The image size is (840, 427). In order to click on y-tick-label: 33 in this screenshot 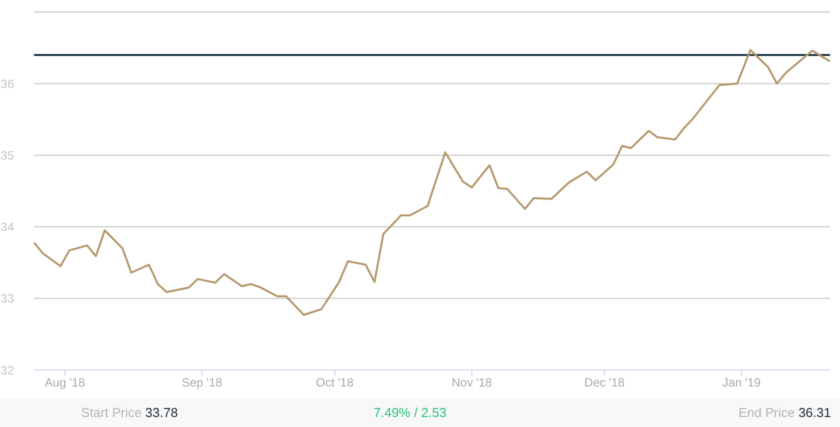, I will do `click(7, 299)`.